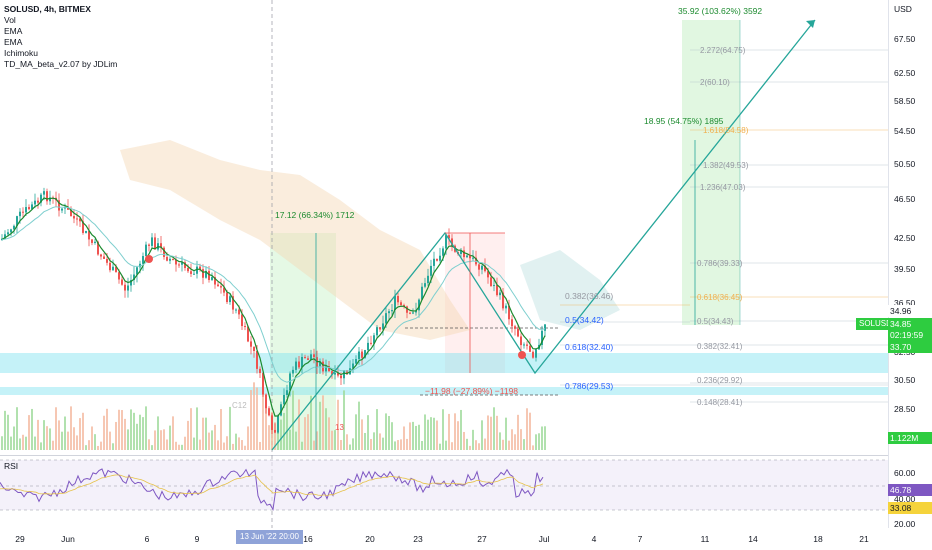 Image resolution: width=932 pixels, height=550 pixels. Describe the element at coordinates (47, 9) in the screenshot. I see `symbol-title: SOLUSD, 4h, BITMEX` at that location.